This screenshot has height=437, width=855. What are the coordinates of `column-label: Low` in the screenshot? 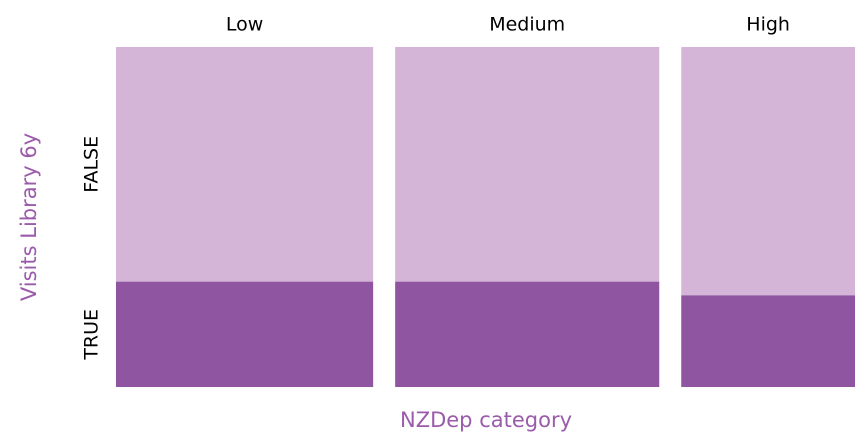 It's located at (244, 25).